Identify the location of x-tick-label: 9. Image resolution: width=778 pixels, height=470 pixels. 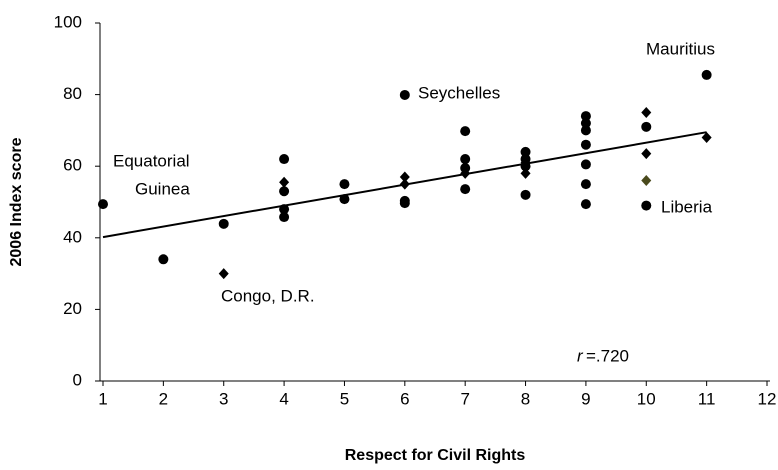
(585, 398).